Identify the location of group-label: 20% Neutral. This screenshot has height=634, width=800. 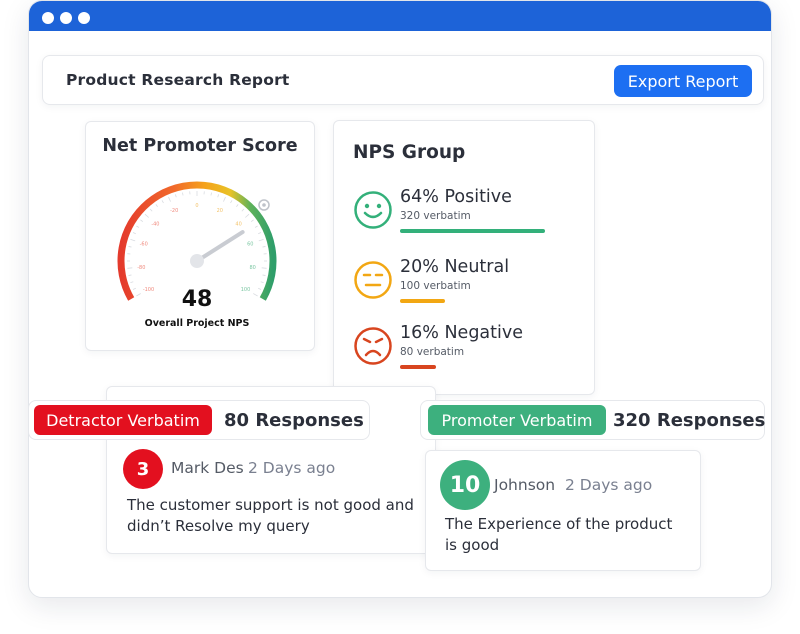
(455, 267).